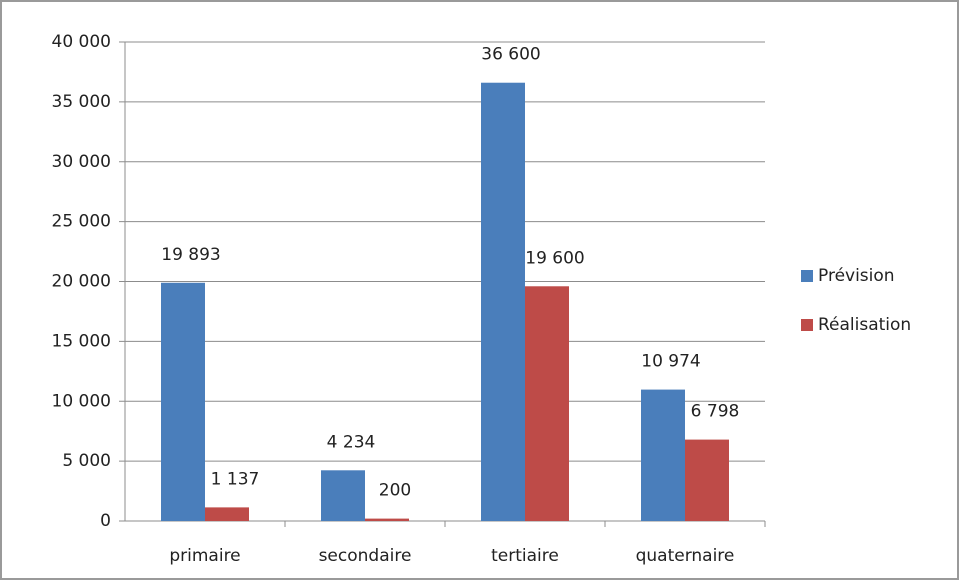  Describe the element at coordinates (81, 102) in the screenshot. I see `y-tick-label: 35 000` at that location.